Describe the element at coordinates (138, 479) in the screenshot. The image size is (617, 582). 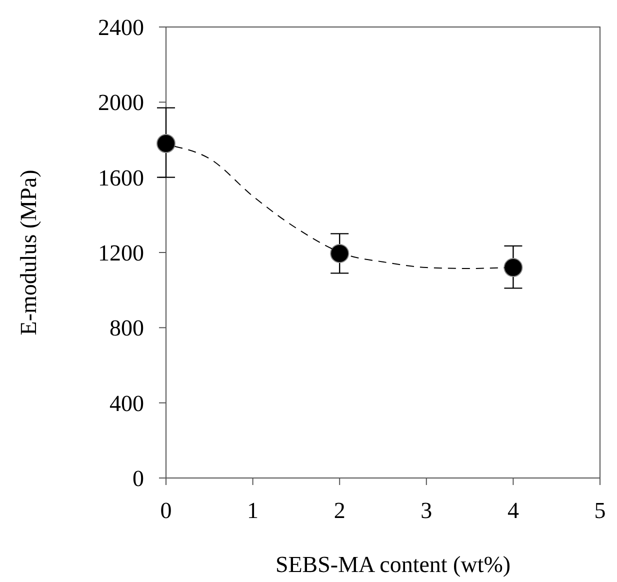
I see `y-tick-label: 0` at that location.